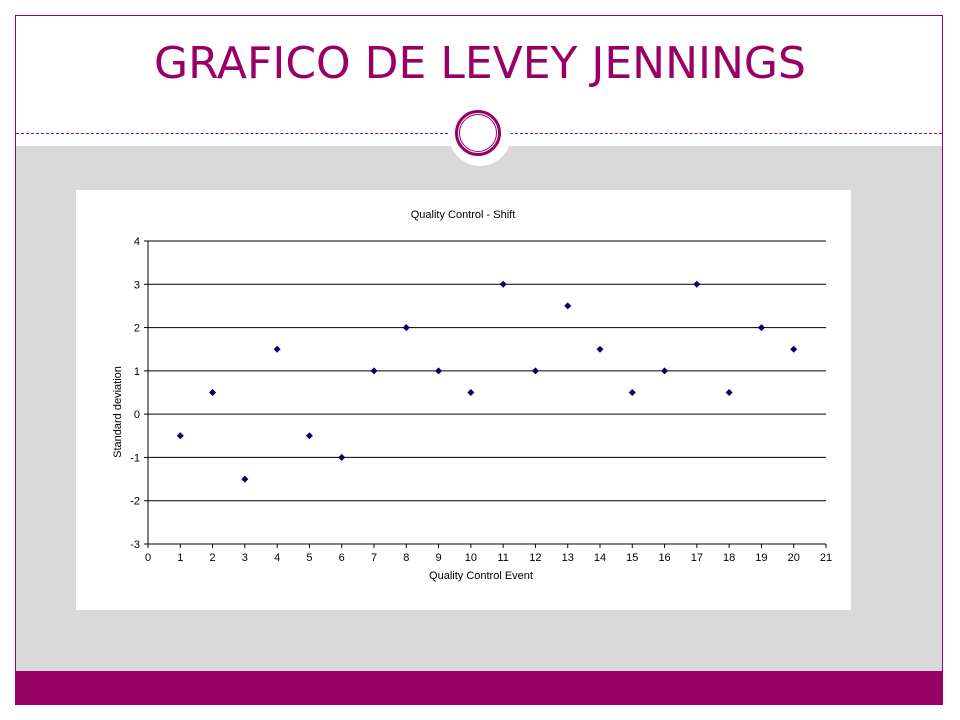 This screenshot has height=720, width=960. Describe the element at coordinates (794, 558) in the screenshot. I see `x-tick-label: 20` at that location.